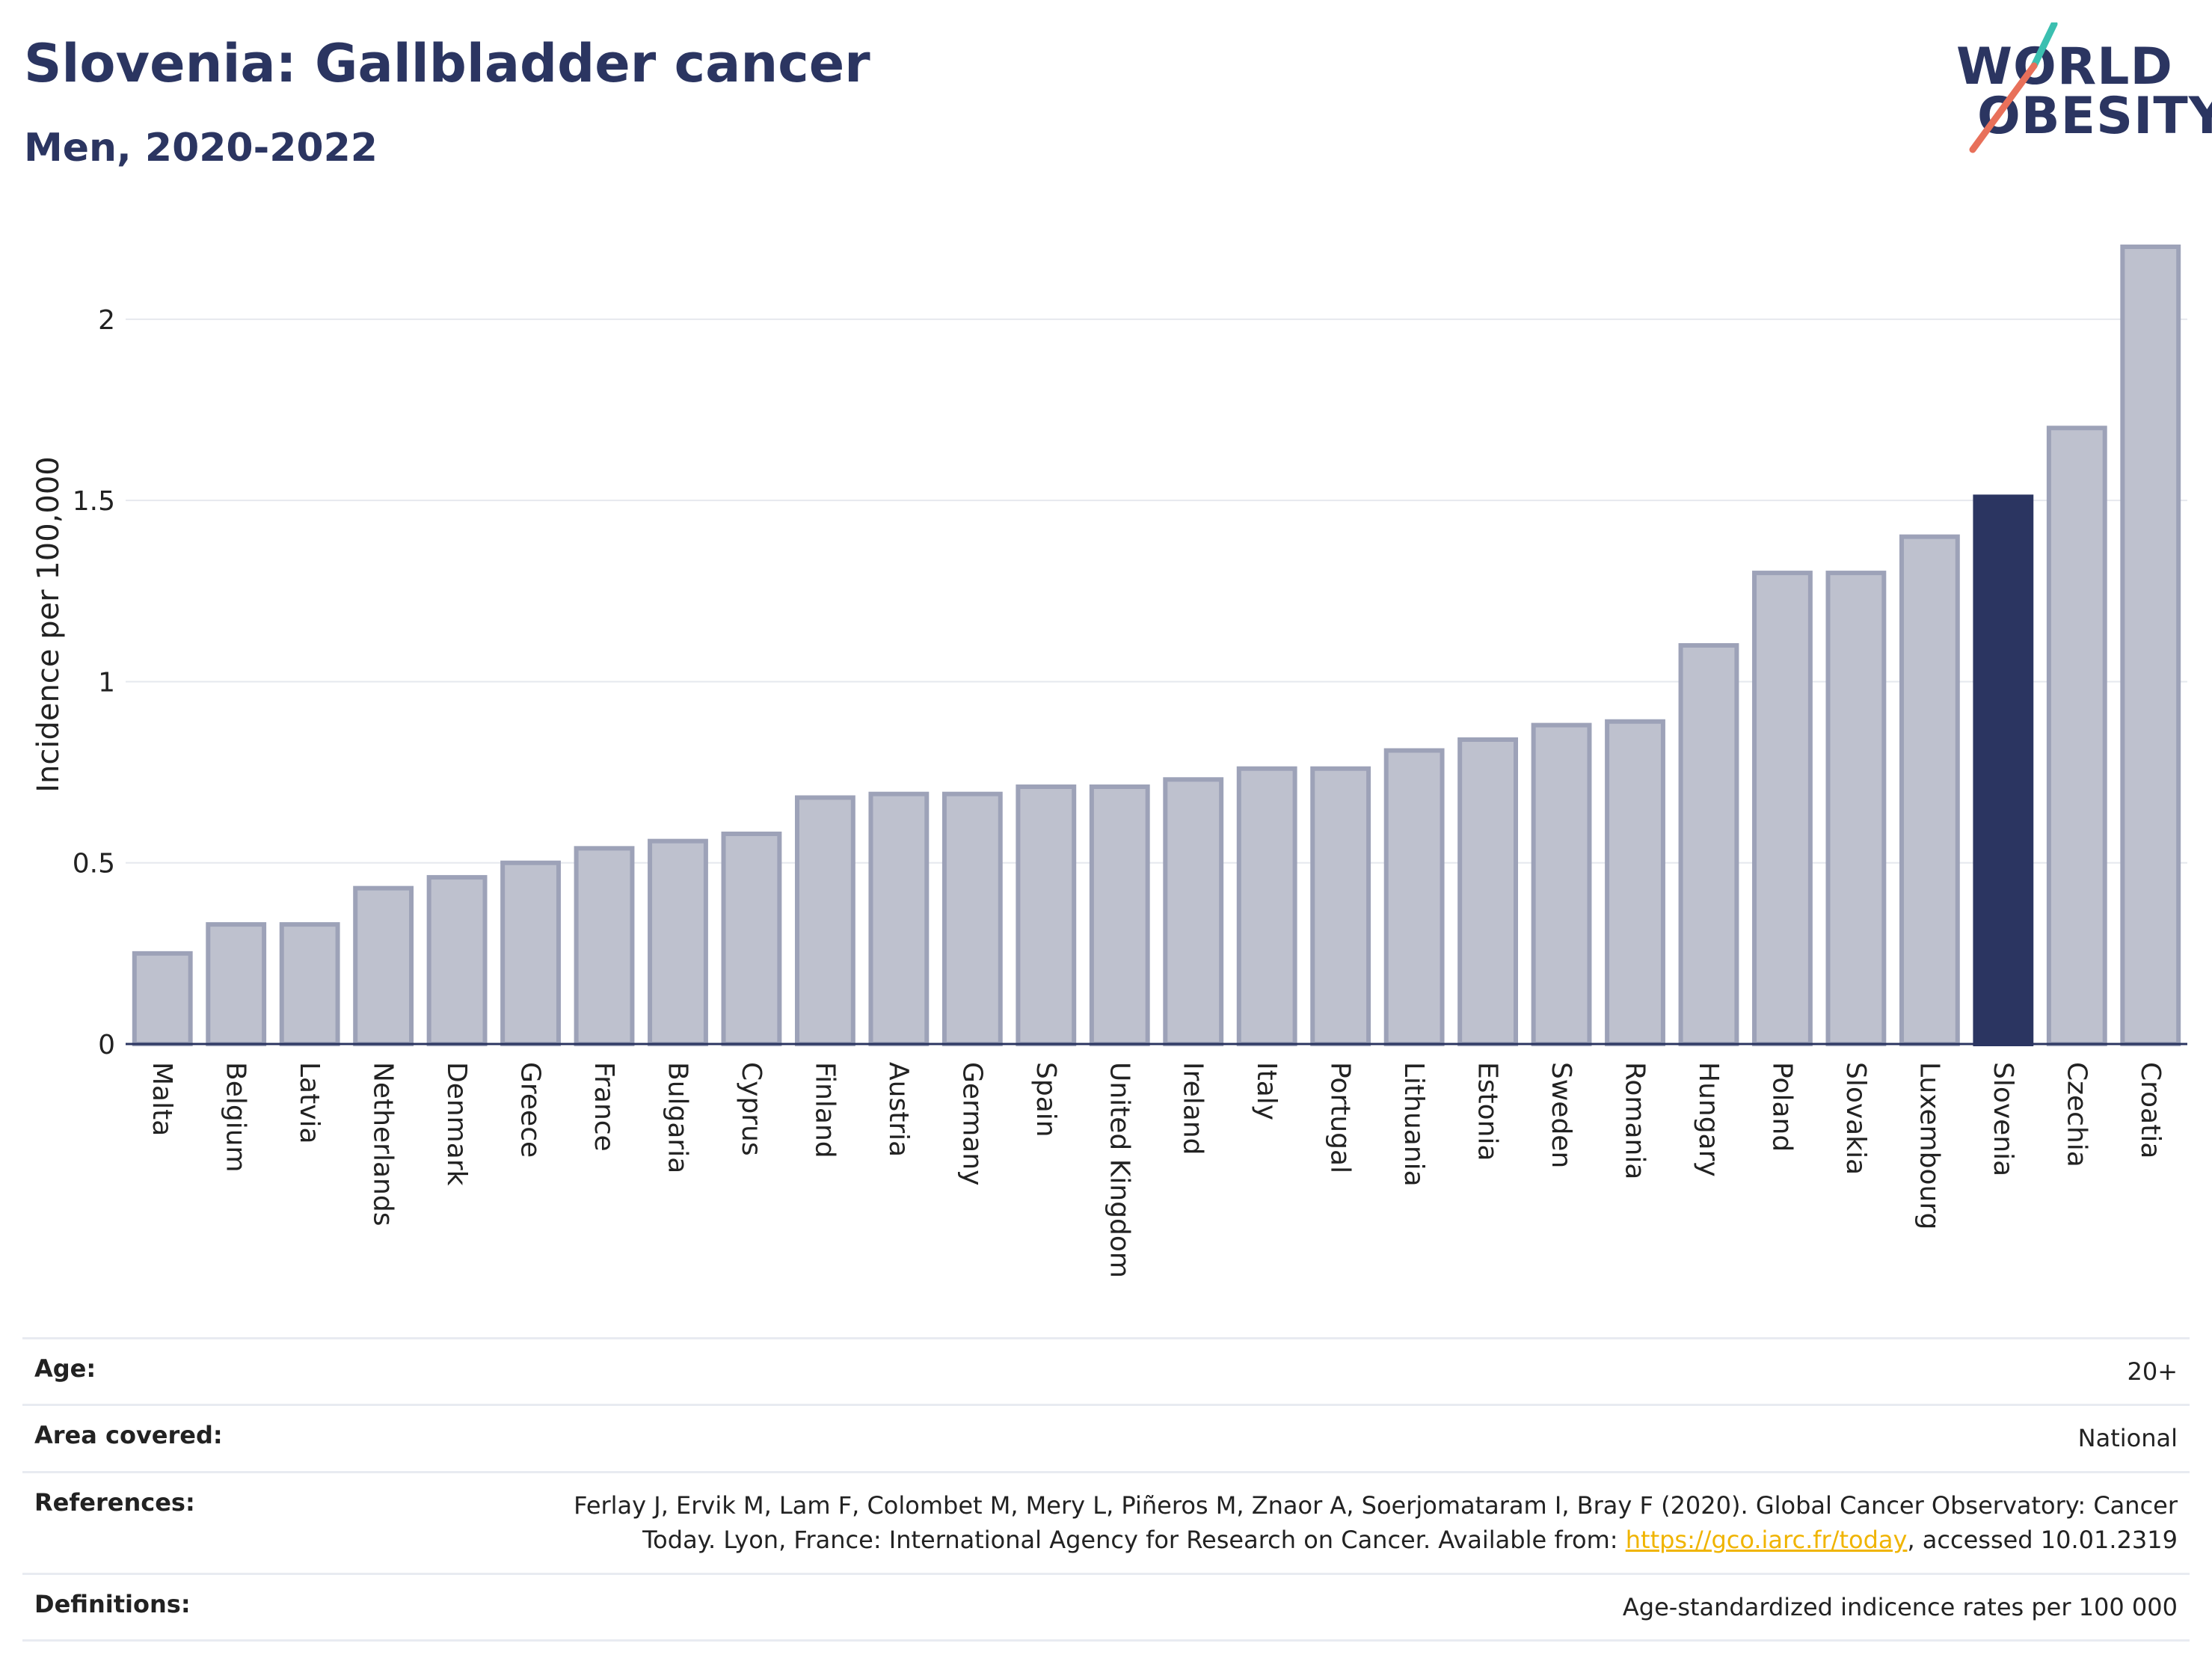  I want to click on x-tick-label: Denmark, so click(456, 1124).